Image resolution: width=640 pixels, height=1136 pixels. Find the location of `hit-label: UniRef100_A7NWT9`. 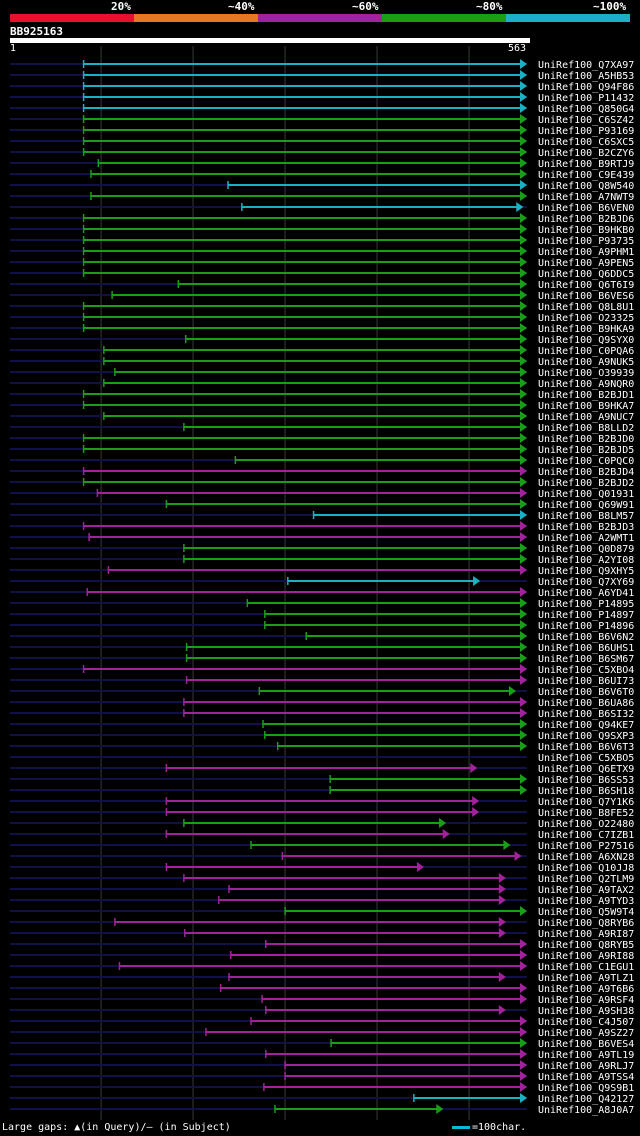

hit-label: UniRef100_A7NWT9 is located at coordinates (586, 197).